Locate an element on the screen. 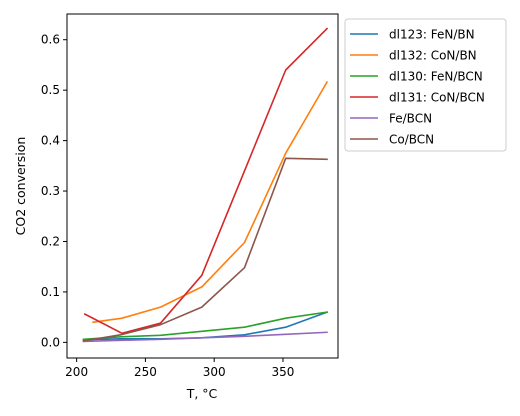 This screenshot has width=520, height=416. y-tick-label: 0.3 is located at coordinates (50, 191).